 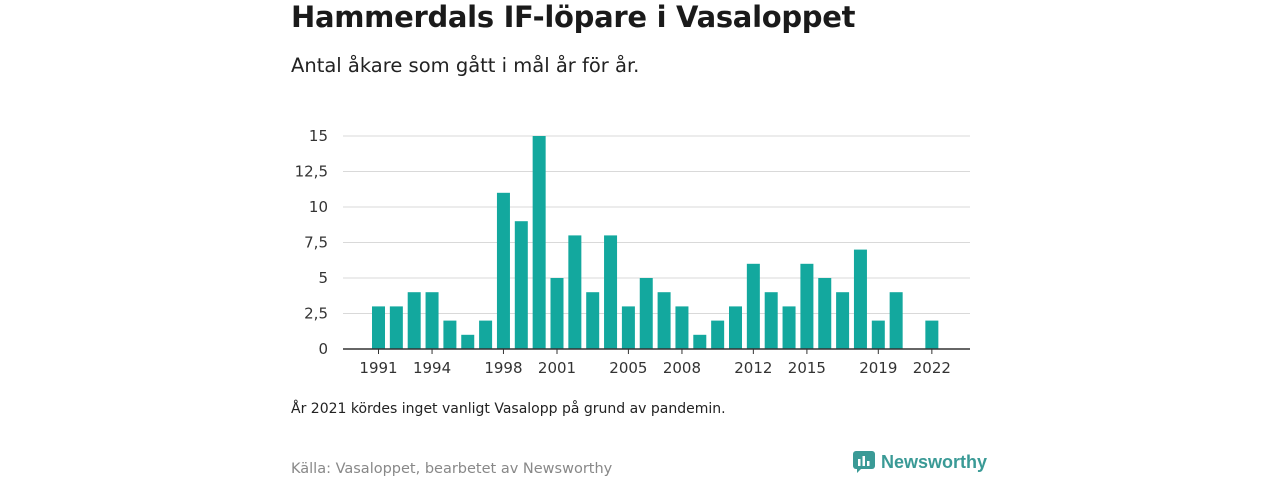 I want to click on x-tick-label: 1994, so click(x=432, y=368).